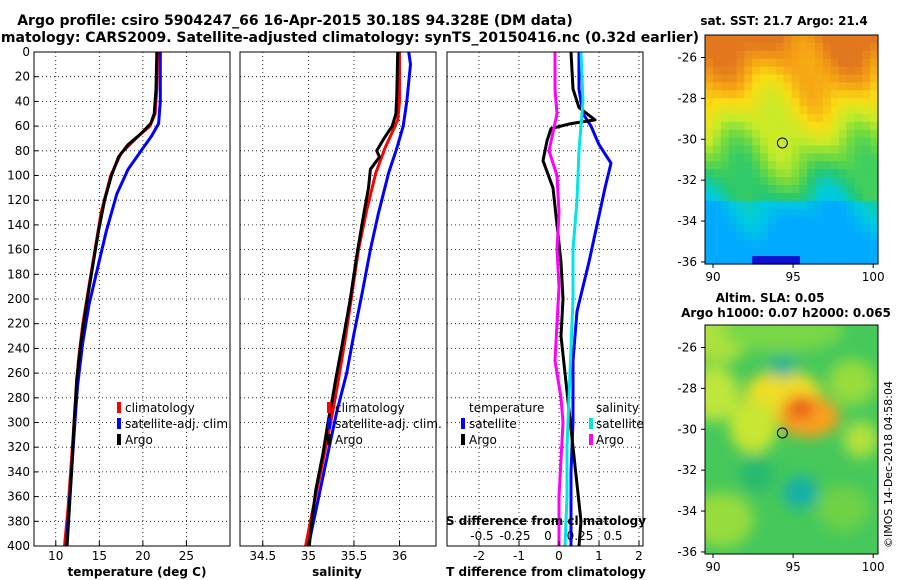  What do you see at coordinates (687, 429) in the screenshot?
I see `lat-tick-label: -30` at bounding box center [687, 429].